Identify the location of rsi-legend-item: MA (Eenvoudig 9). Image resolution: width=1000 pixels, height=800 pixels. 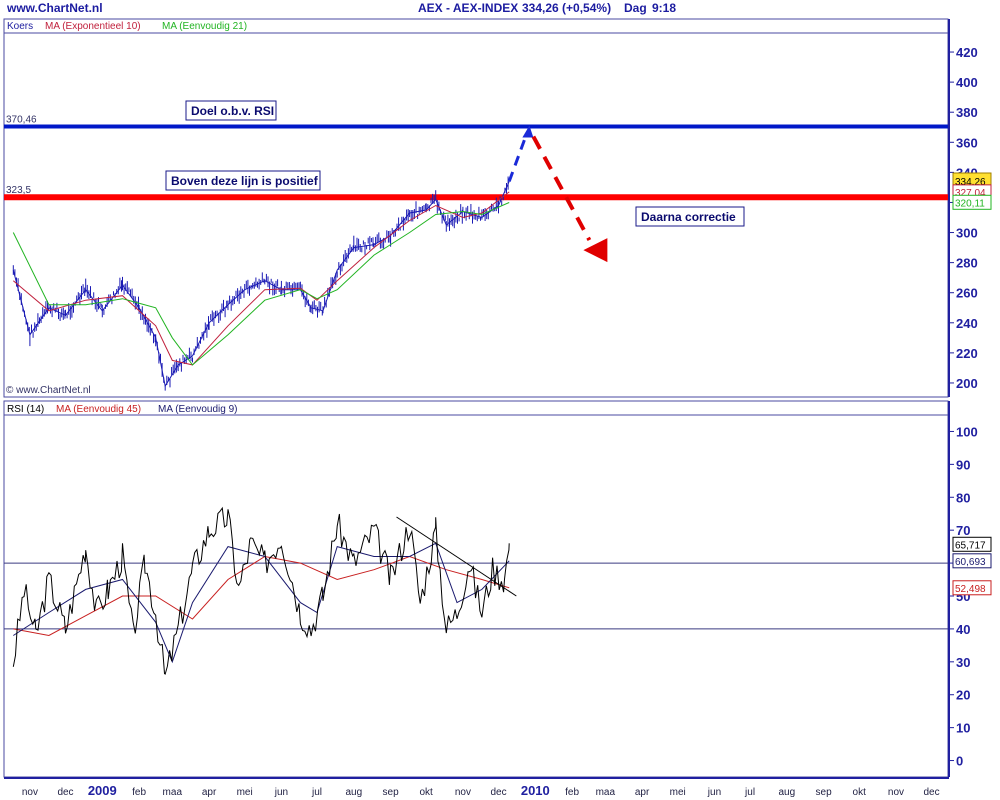
(198, 409).